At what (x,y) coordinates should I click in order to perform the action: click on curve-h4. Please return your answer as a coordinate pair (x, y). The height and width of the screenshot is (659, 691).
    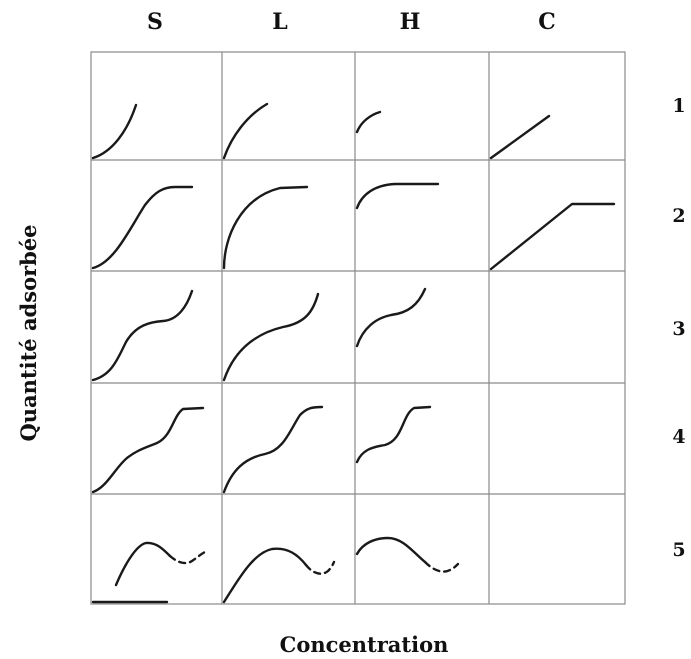
    Looking at the image, I should click on (393, 434).